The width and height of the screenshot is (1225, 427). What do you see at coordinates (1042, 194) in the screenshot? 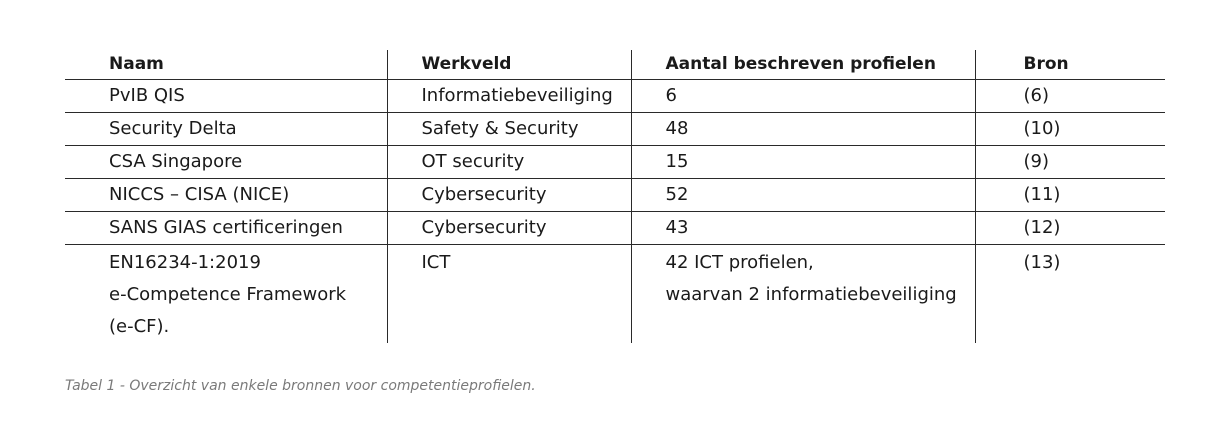
I see `cell-bron-line: (11)` at bounding box center [1042, 194].